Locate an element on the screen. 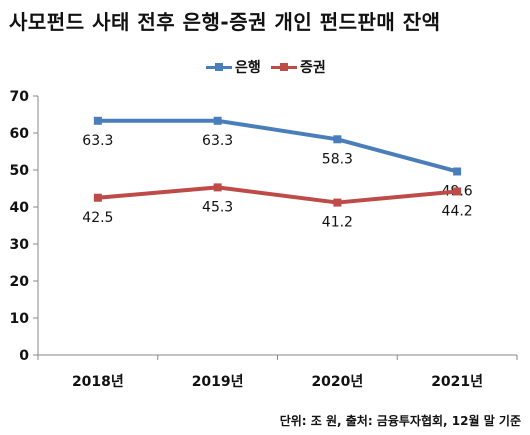  data-label-securities: 41.2 is located at coordinates (337, 223).